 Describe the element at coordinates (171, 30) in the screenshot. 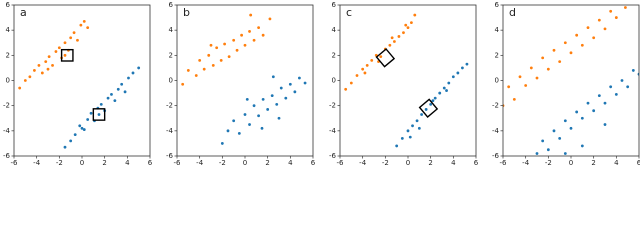

I see `y-tick-label: 4` at that location.